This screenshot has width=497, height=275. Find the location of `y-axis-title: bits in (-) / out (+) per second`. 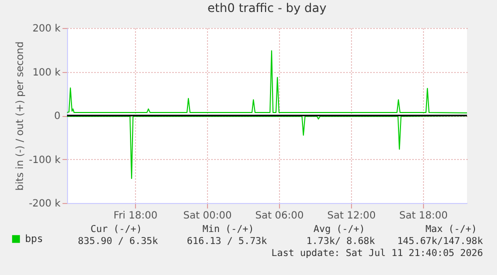

y-axis-title: bits in (-) / out (+) per second is located at coordinates (20, 116).